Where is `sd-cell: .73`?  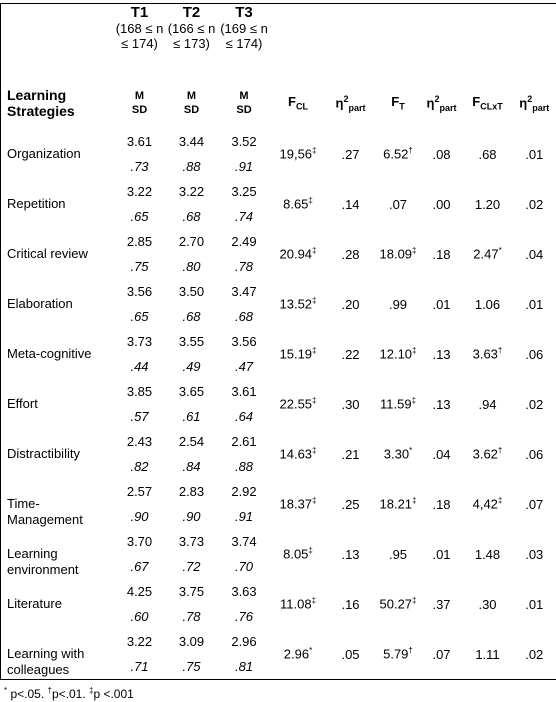 sd-cell: .73 is located at coordinates (139, 166).